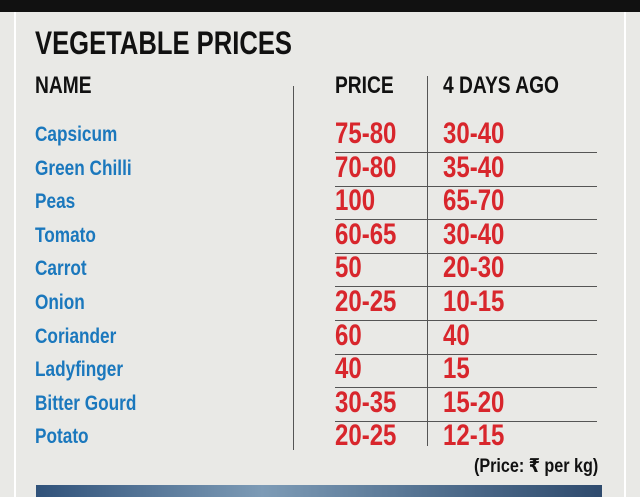 This screenshot has width=640, height=497. I want to click on footnote: (Price: ₹ per kg), so click(535, 466).